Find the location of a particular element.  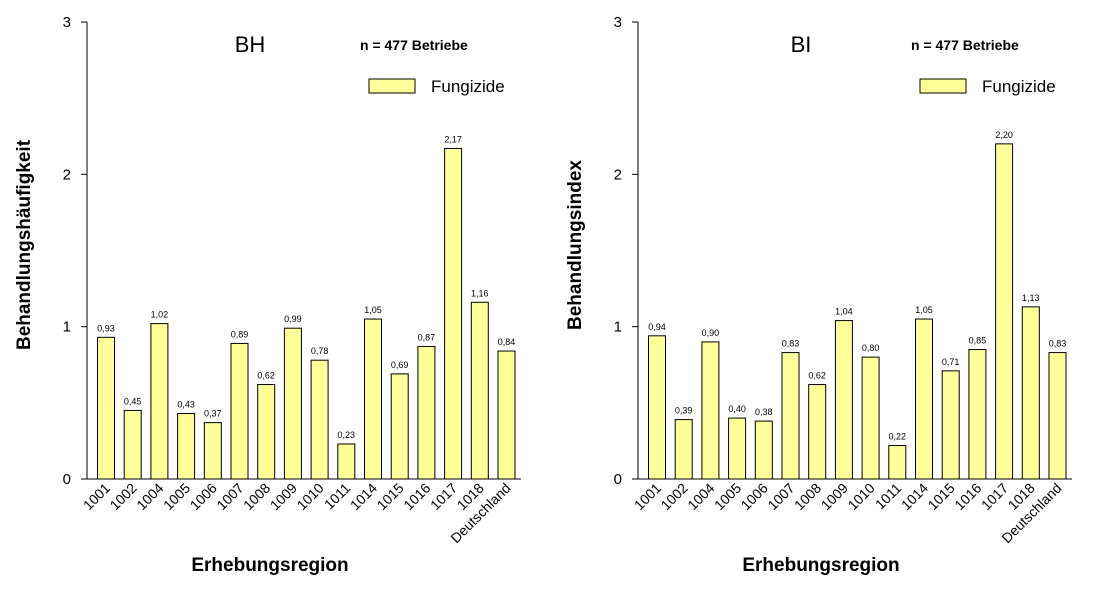

bar-value-label: 1,16 is located at coordinates (480, 293).